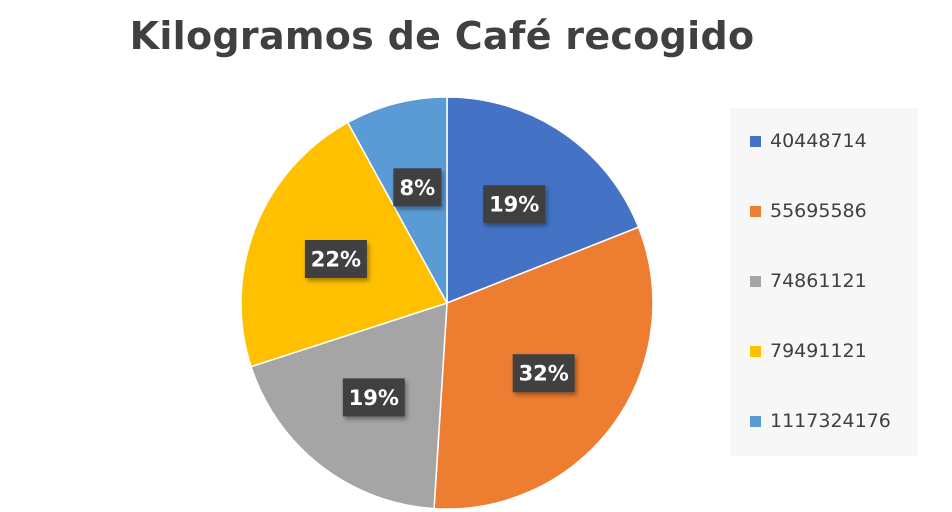 The image size is (952, 512). What do you see at coordinates (818, 141) in the screenshot?
I see `legend-label: 40448714` at bounding box center [818, 141].